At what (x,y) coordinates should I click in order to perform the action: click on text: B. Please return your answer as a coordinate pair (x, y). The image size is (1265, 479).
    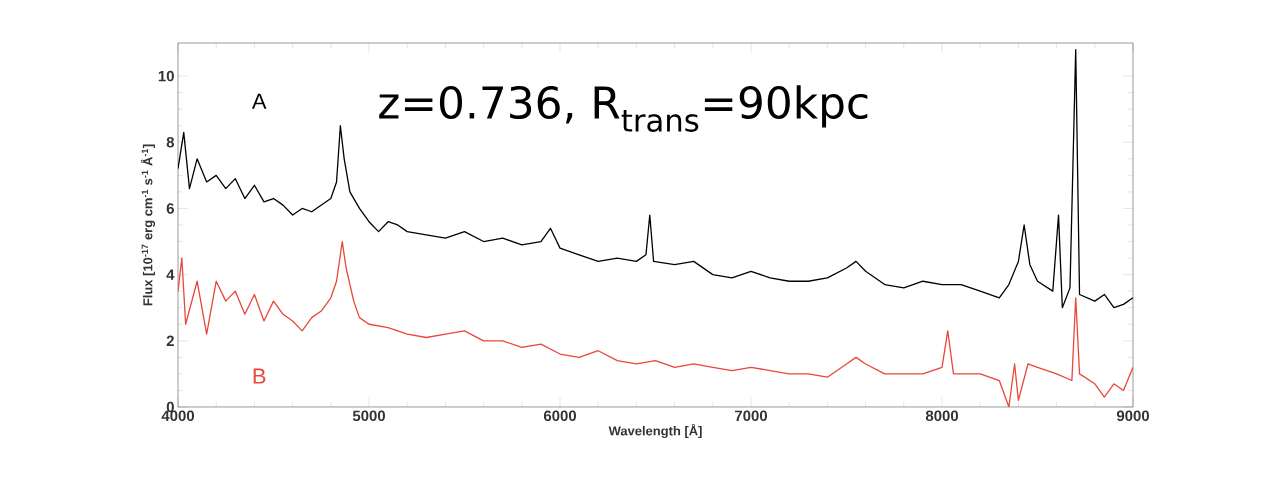
    Looking at the image, I should click on (259, 376).